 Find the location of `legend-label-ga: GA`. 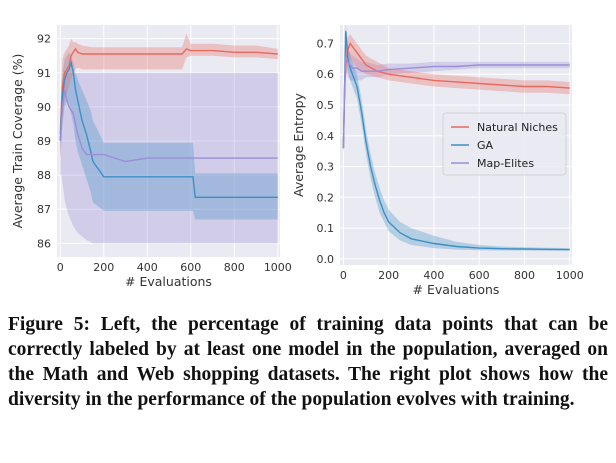

legend-label-ga: GA is located at coordinates (485, 145).